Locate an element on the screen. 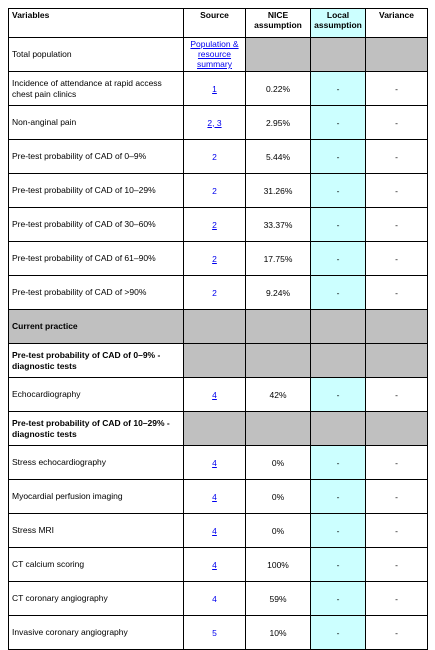 This screenshot has height=650, width=435. nice-cell: 9.24% is located at coordinates (278, 292).